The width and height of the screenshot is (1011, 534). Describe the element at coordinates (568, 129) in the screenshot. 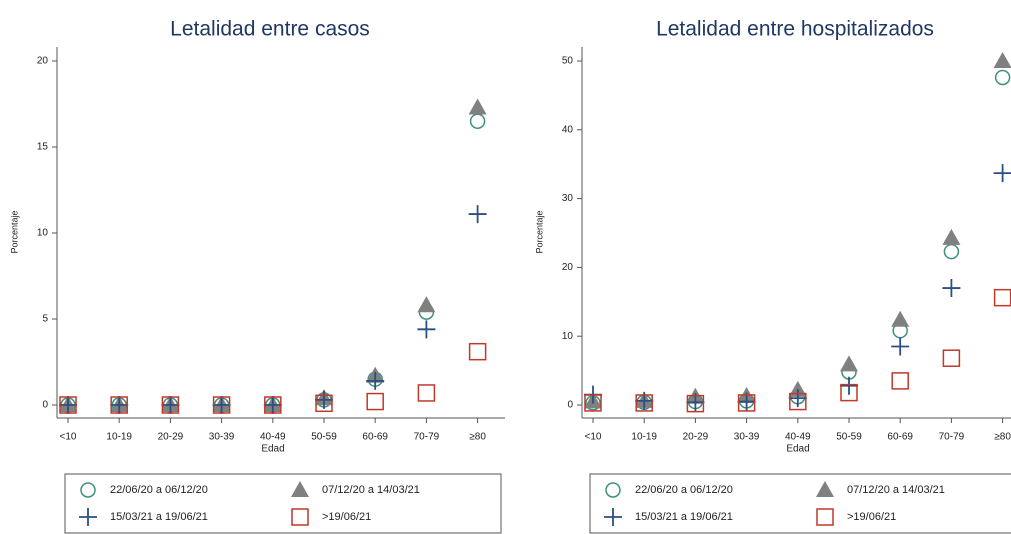

I see `y-tick-label: 40` at that location.